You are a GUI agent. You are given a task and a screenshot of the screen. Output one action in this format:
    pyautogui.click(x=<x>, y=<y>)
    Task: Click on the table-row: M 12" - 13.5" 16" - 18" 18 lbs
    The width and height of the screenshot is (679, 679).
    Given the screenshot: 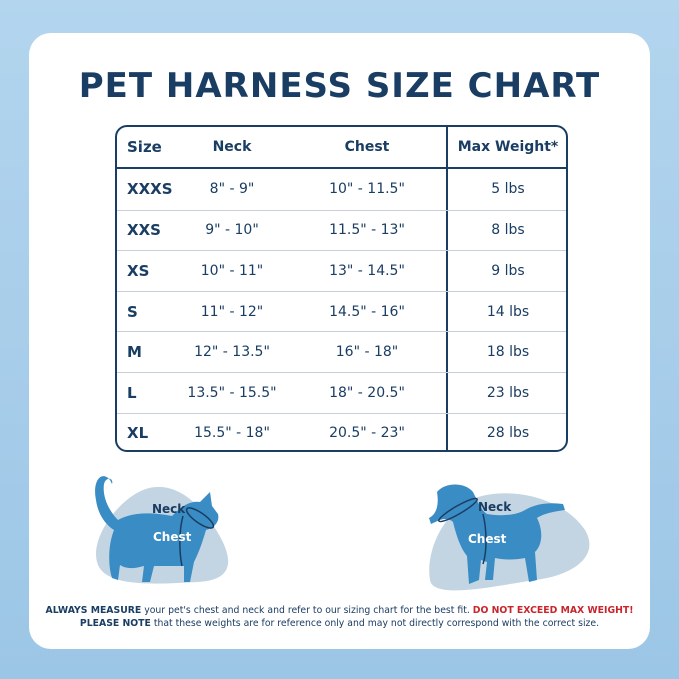 What is the action you would take?
    pyautogui.click(x=341, y=351)
    